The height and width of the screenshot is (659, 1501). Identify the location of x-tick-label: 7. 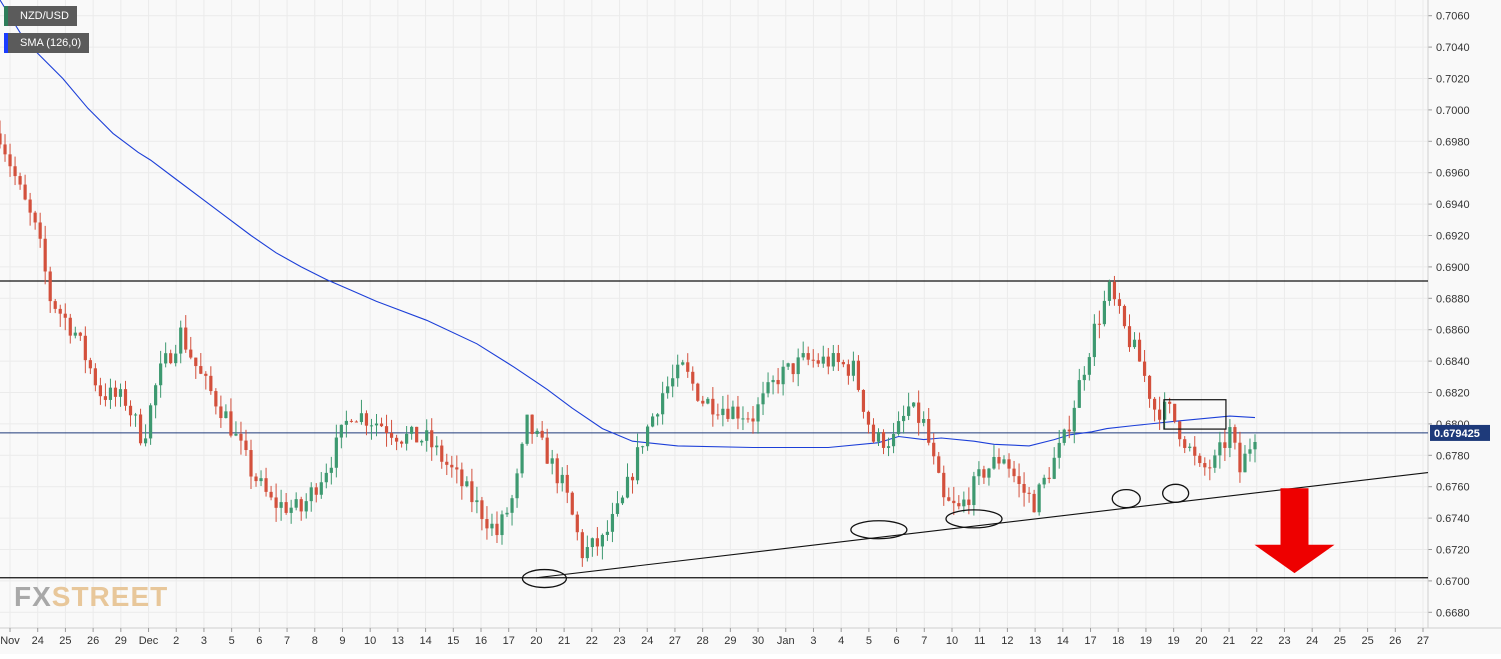
(287, 641).